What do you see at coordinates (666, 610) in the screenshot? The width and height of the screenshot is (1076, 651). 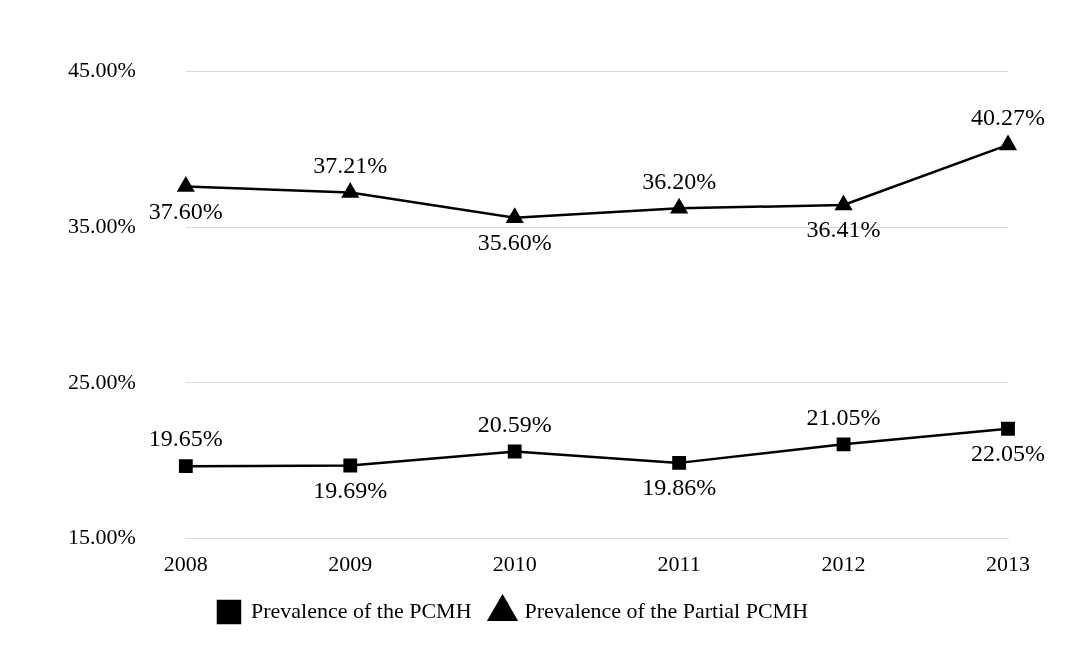 I see `legend-label: Prevalence of the Partial PCMH` at bounding box center [666, 610].